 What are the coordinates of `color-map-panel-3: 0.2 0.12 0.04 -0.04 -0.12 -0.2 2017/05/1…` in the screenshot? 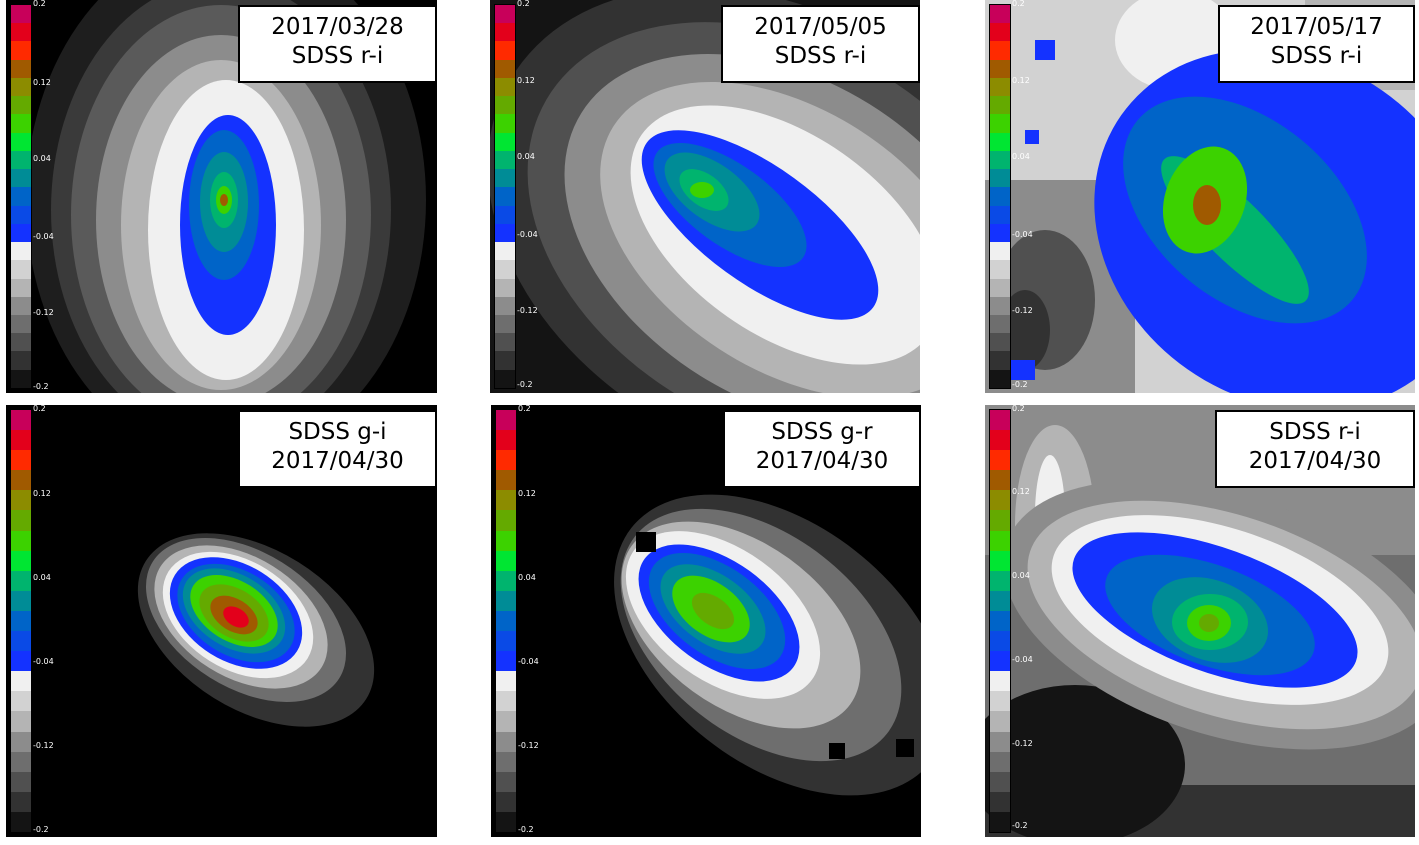 It's located at (1200, 196).